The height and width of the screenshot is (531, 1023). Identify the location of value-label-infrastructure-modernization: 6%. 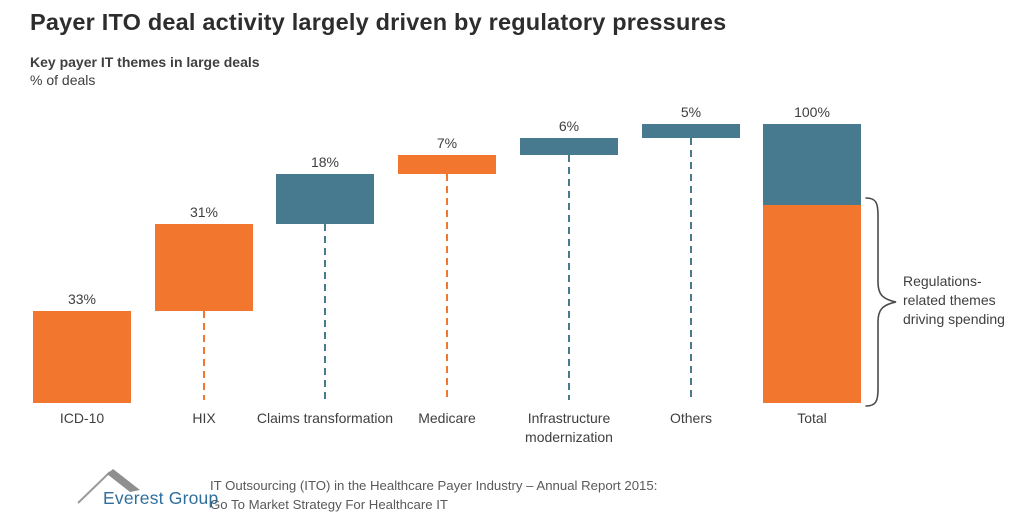
(569, 125).